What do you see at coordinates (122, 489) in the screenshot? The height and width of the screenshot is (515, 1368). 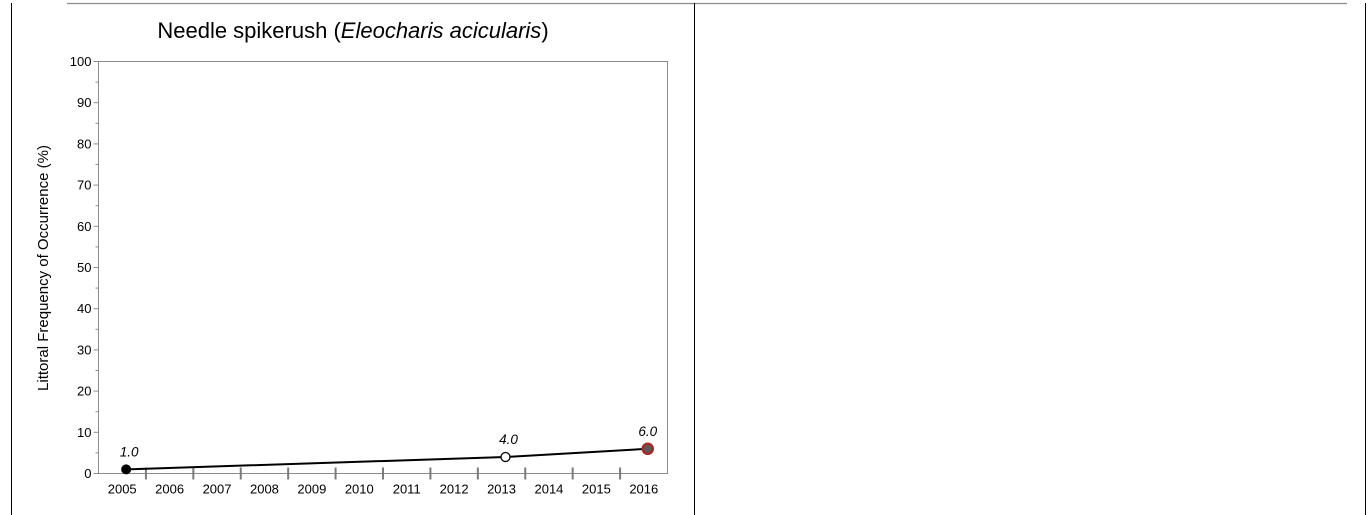 I see `x-tick-label: 2005` at bounding box center [122, 489].